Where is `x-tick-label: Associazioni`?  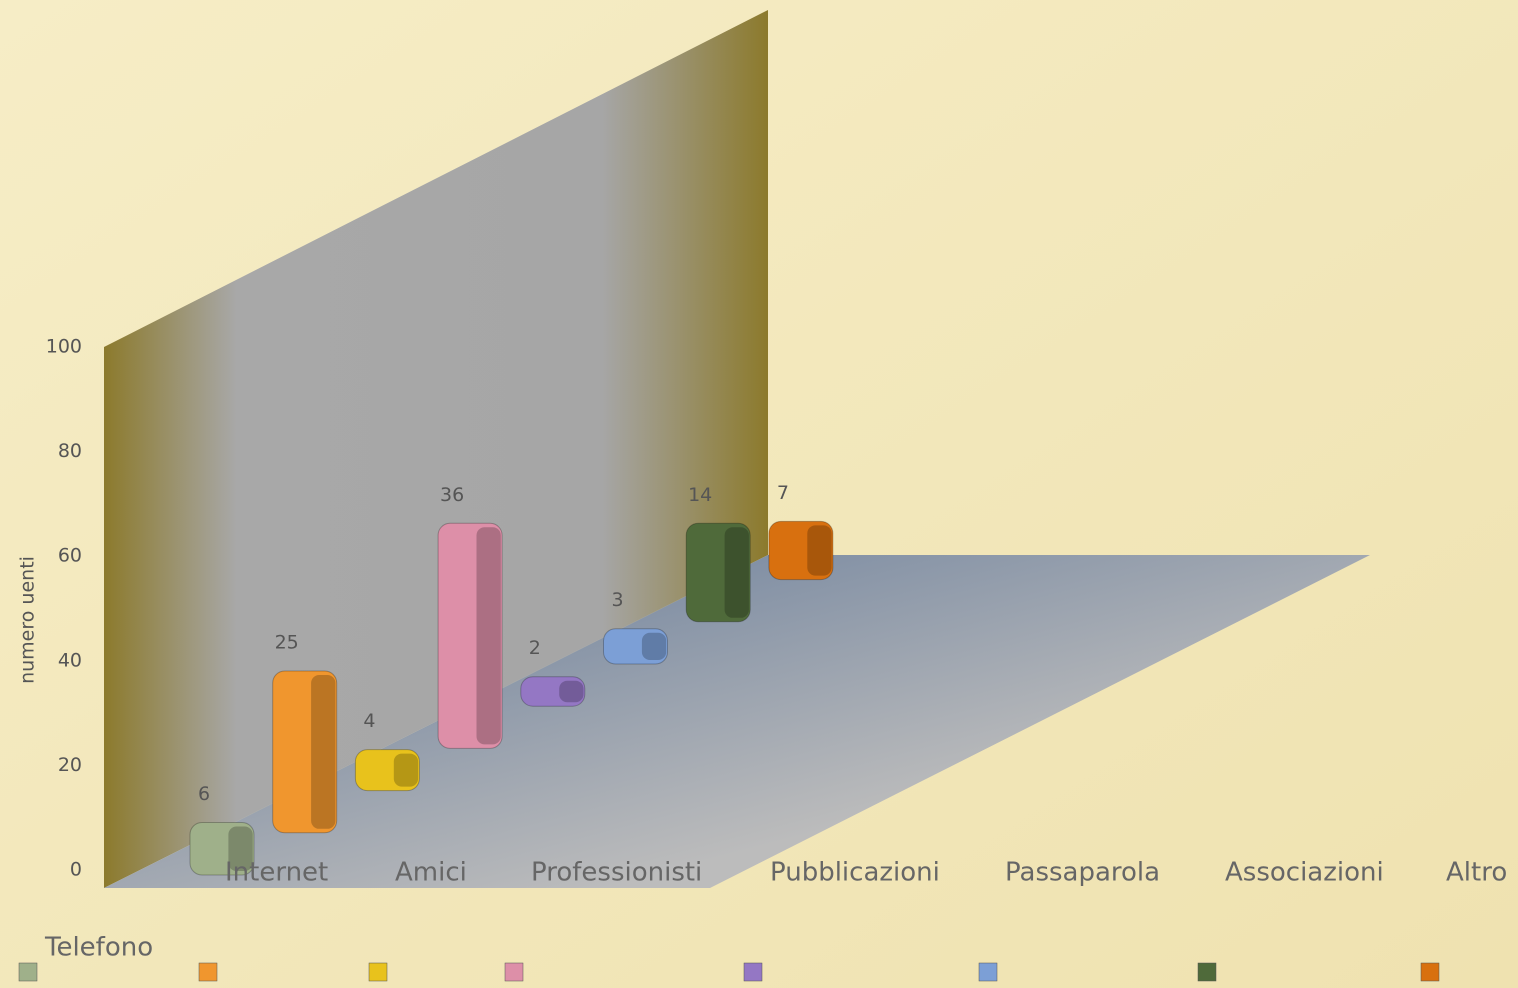
x-tick-label: Associazioni is located at coordinates (1304, 873).